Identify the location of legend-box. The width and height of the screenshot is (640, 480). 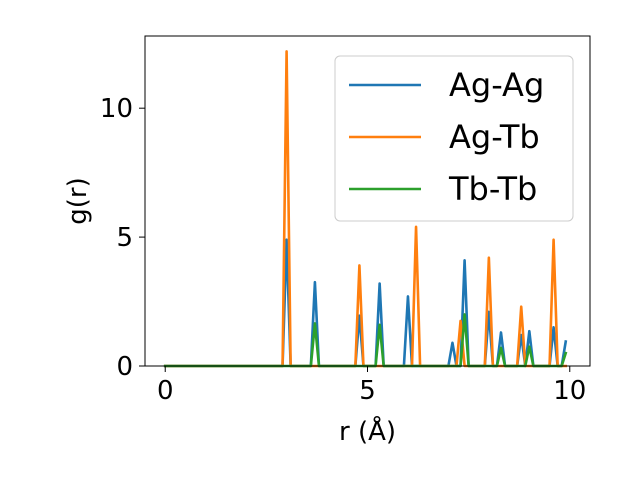
(454, 138).